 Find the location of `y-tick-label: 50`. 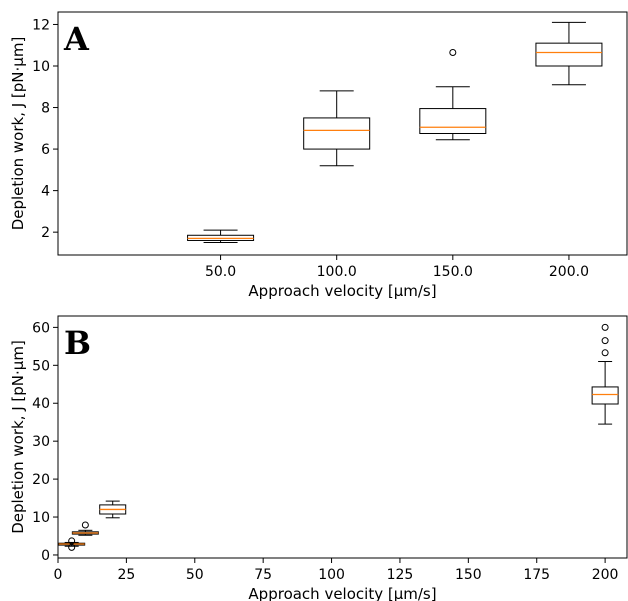

y-tick-label: 50 is located at coordinates (41, 366).